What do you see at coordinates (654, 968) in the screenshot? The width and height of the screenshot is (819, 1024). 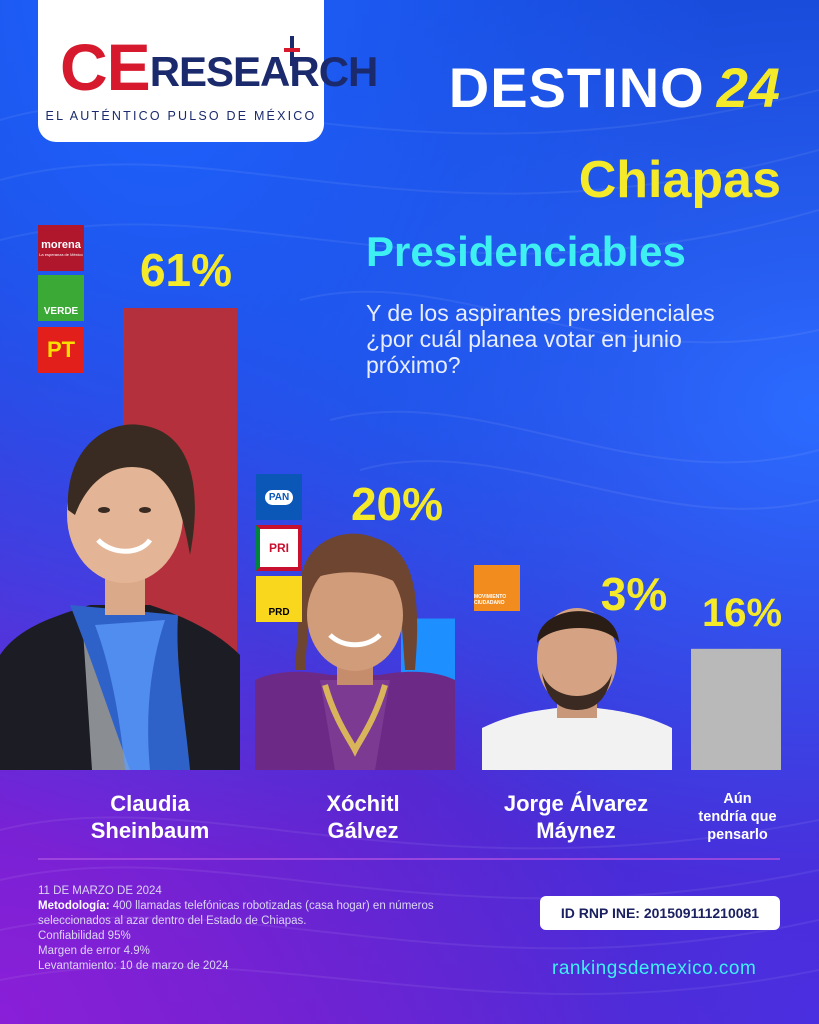 I see `website-link: rankingsdemexico.com` at bounding box center [654, 968].